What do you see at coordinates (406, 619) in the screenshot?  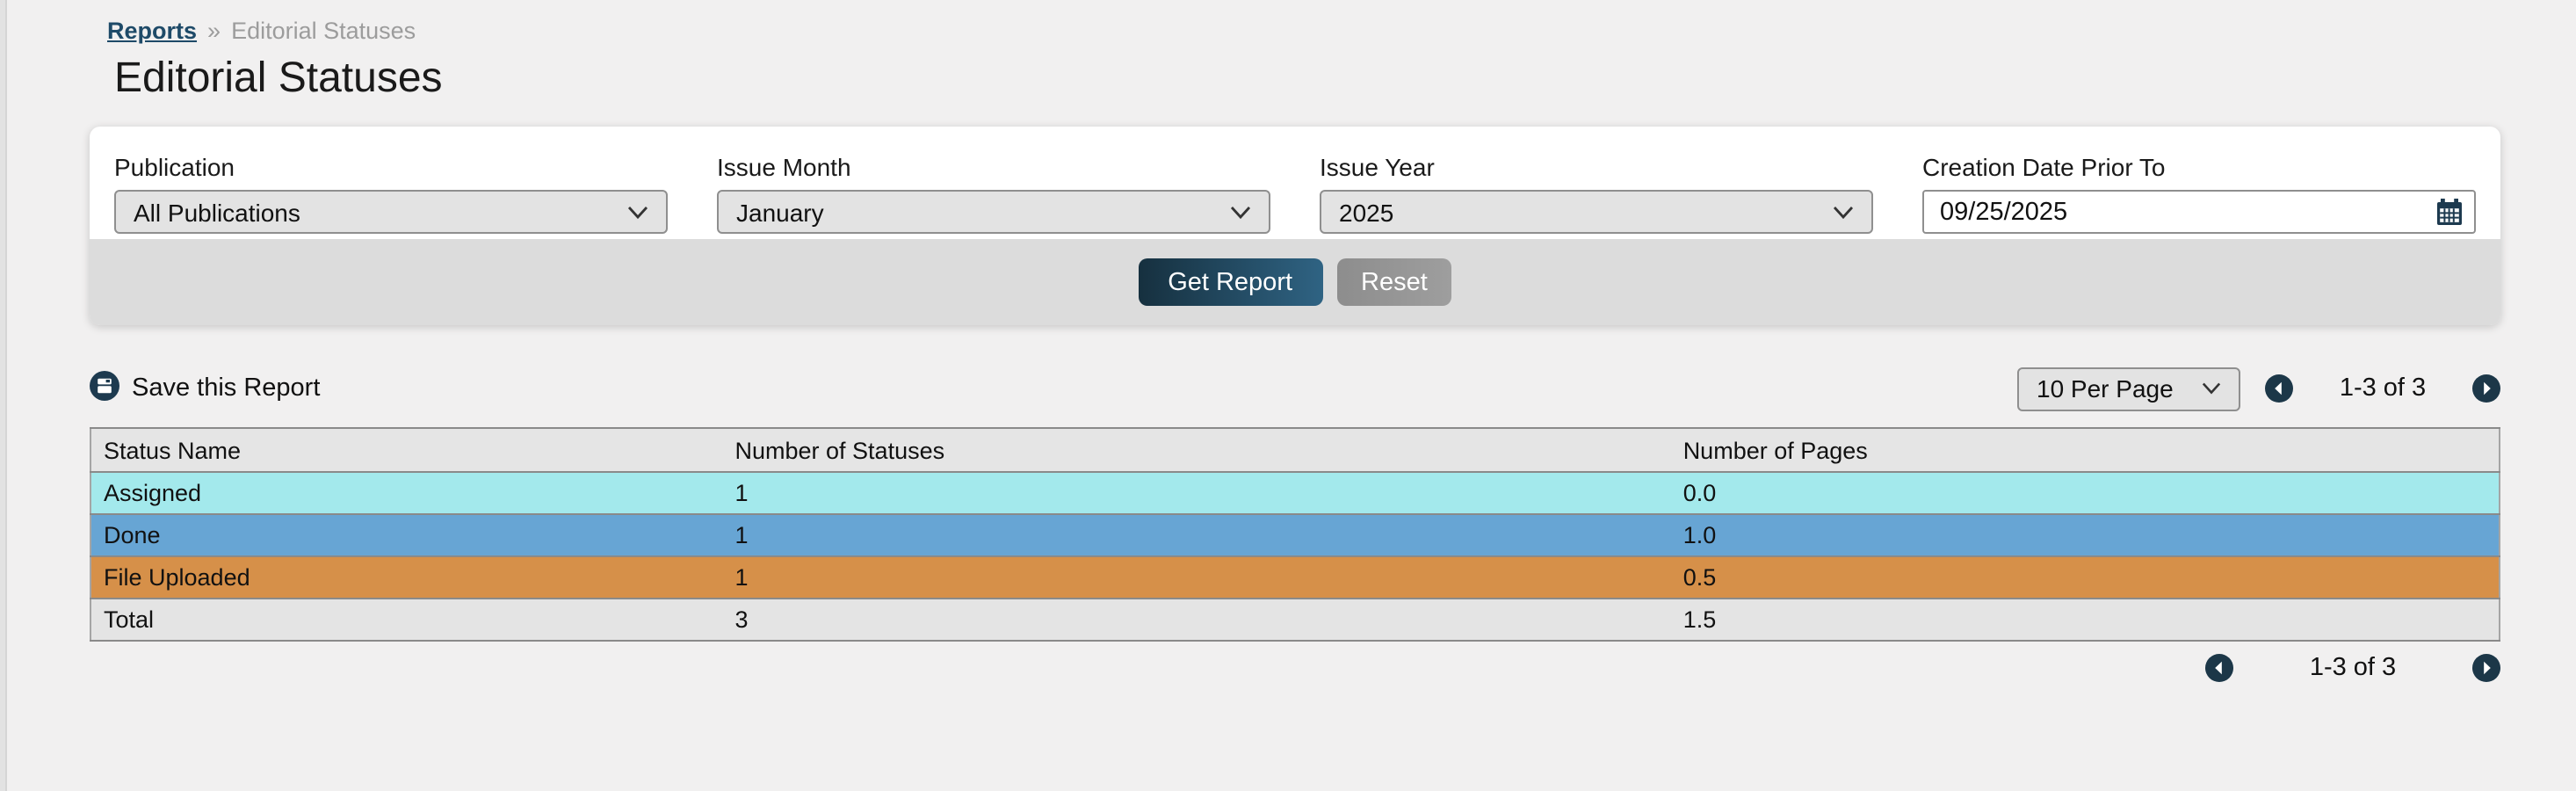 I see `cell-status-name: Total` at bounding box center [406, 619].